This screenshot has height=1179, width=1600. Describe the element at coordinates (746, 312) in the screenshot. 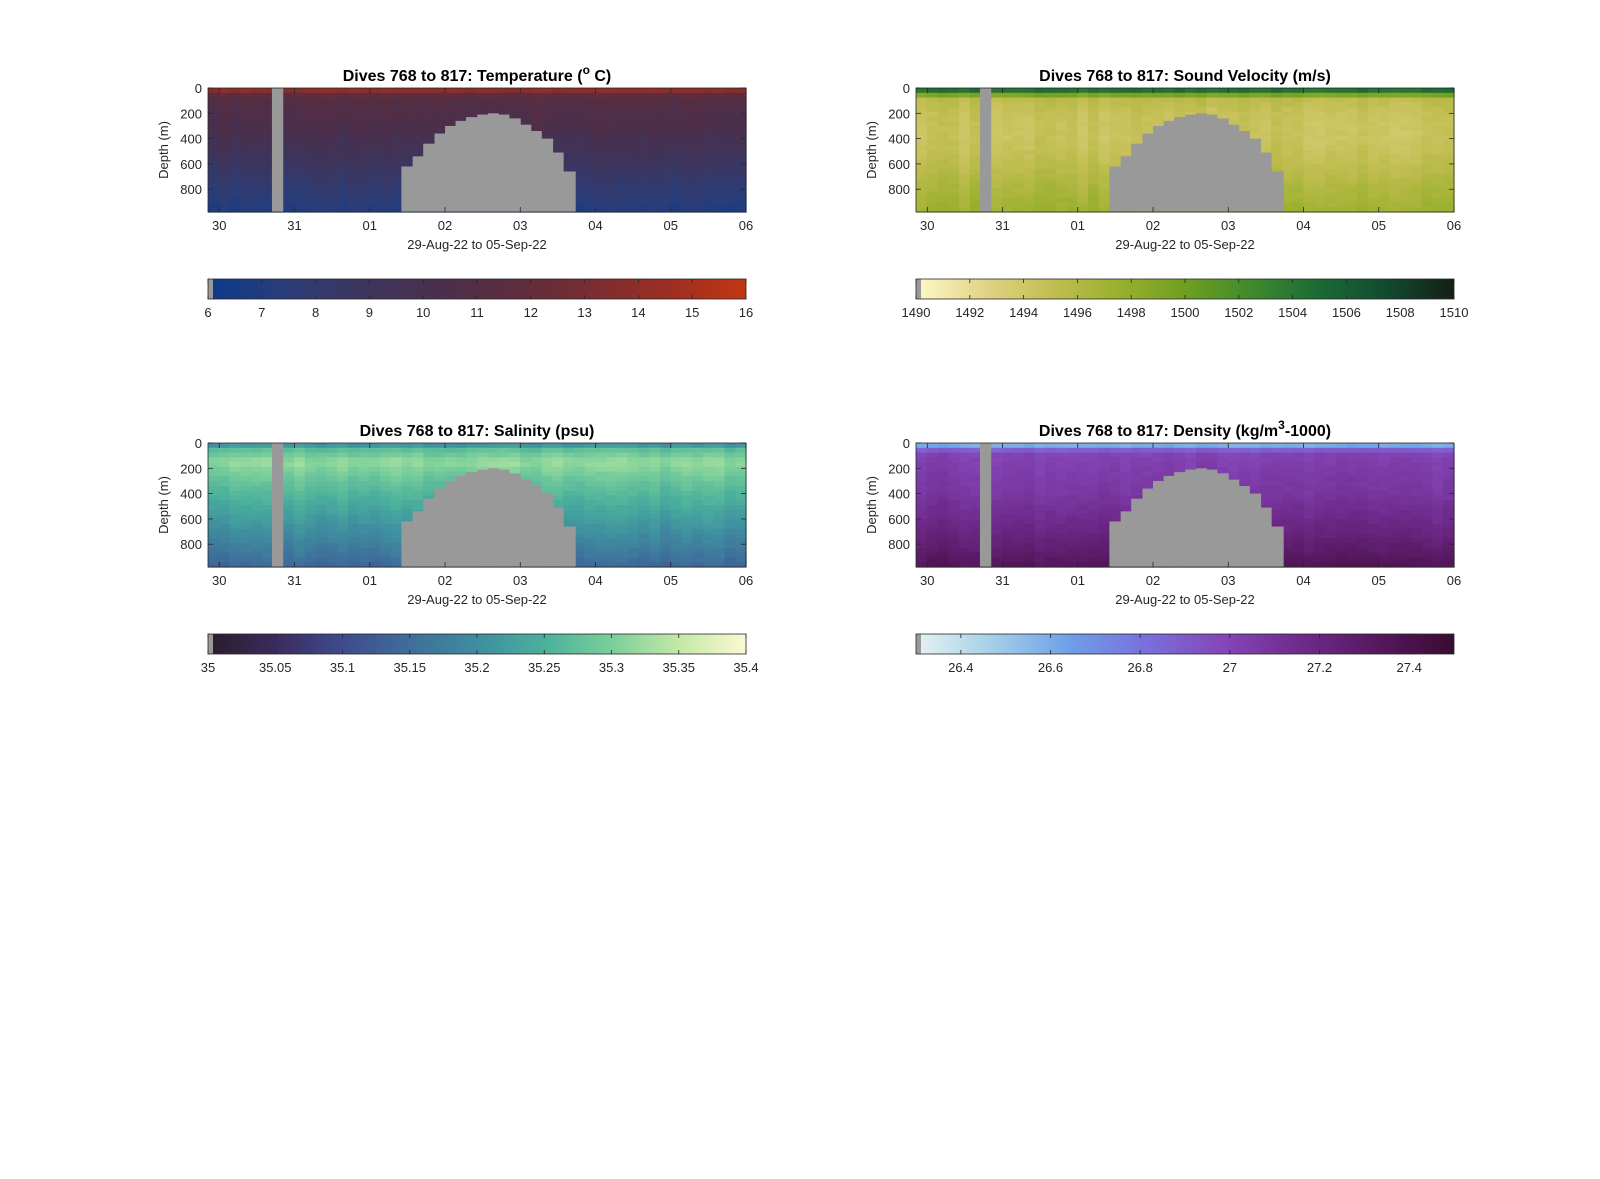

I see `colorbar-tick-label: 16` at that location.